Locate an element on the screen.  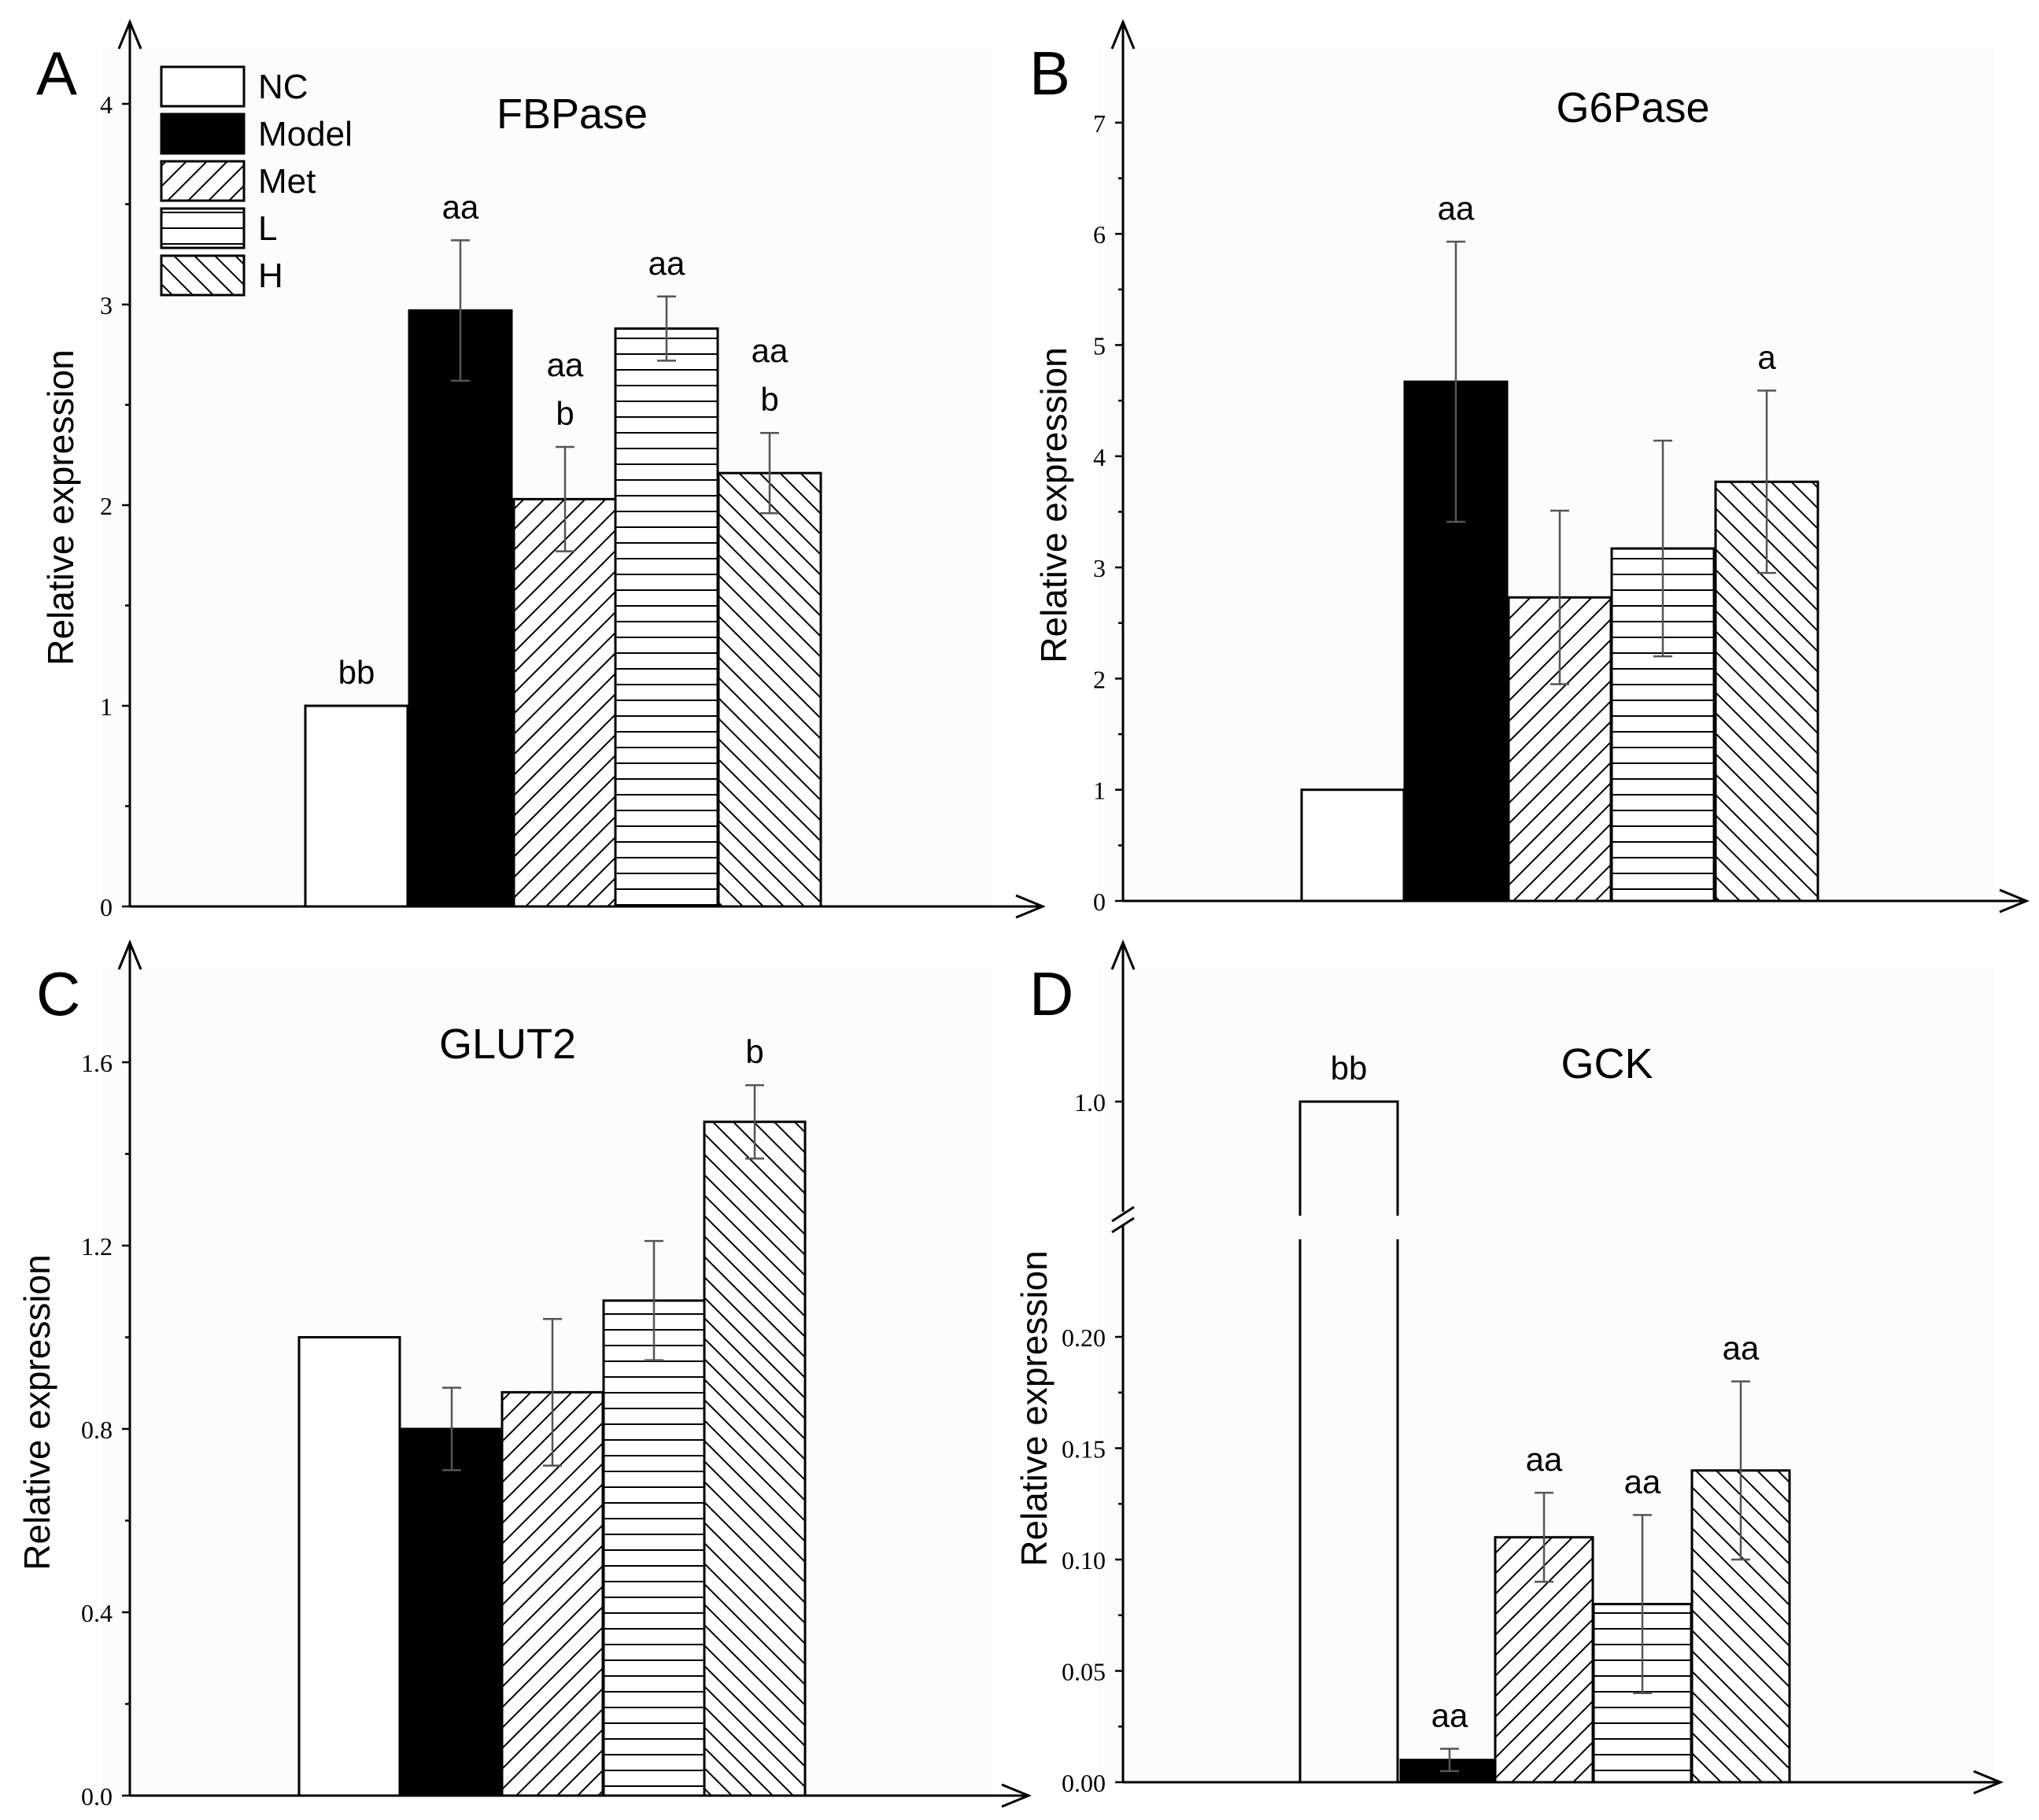
legend: NC Model Met LH is located at coordinates (256, 181).